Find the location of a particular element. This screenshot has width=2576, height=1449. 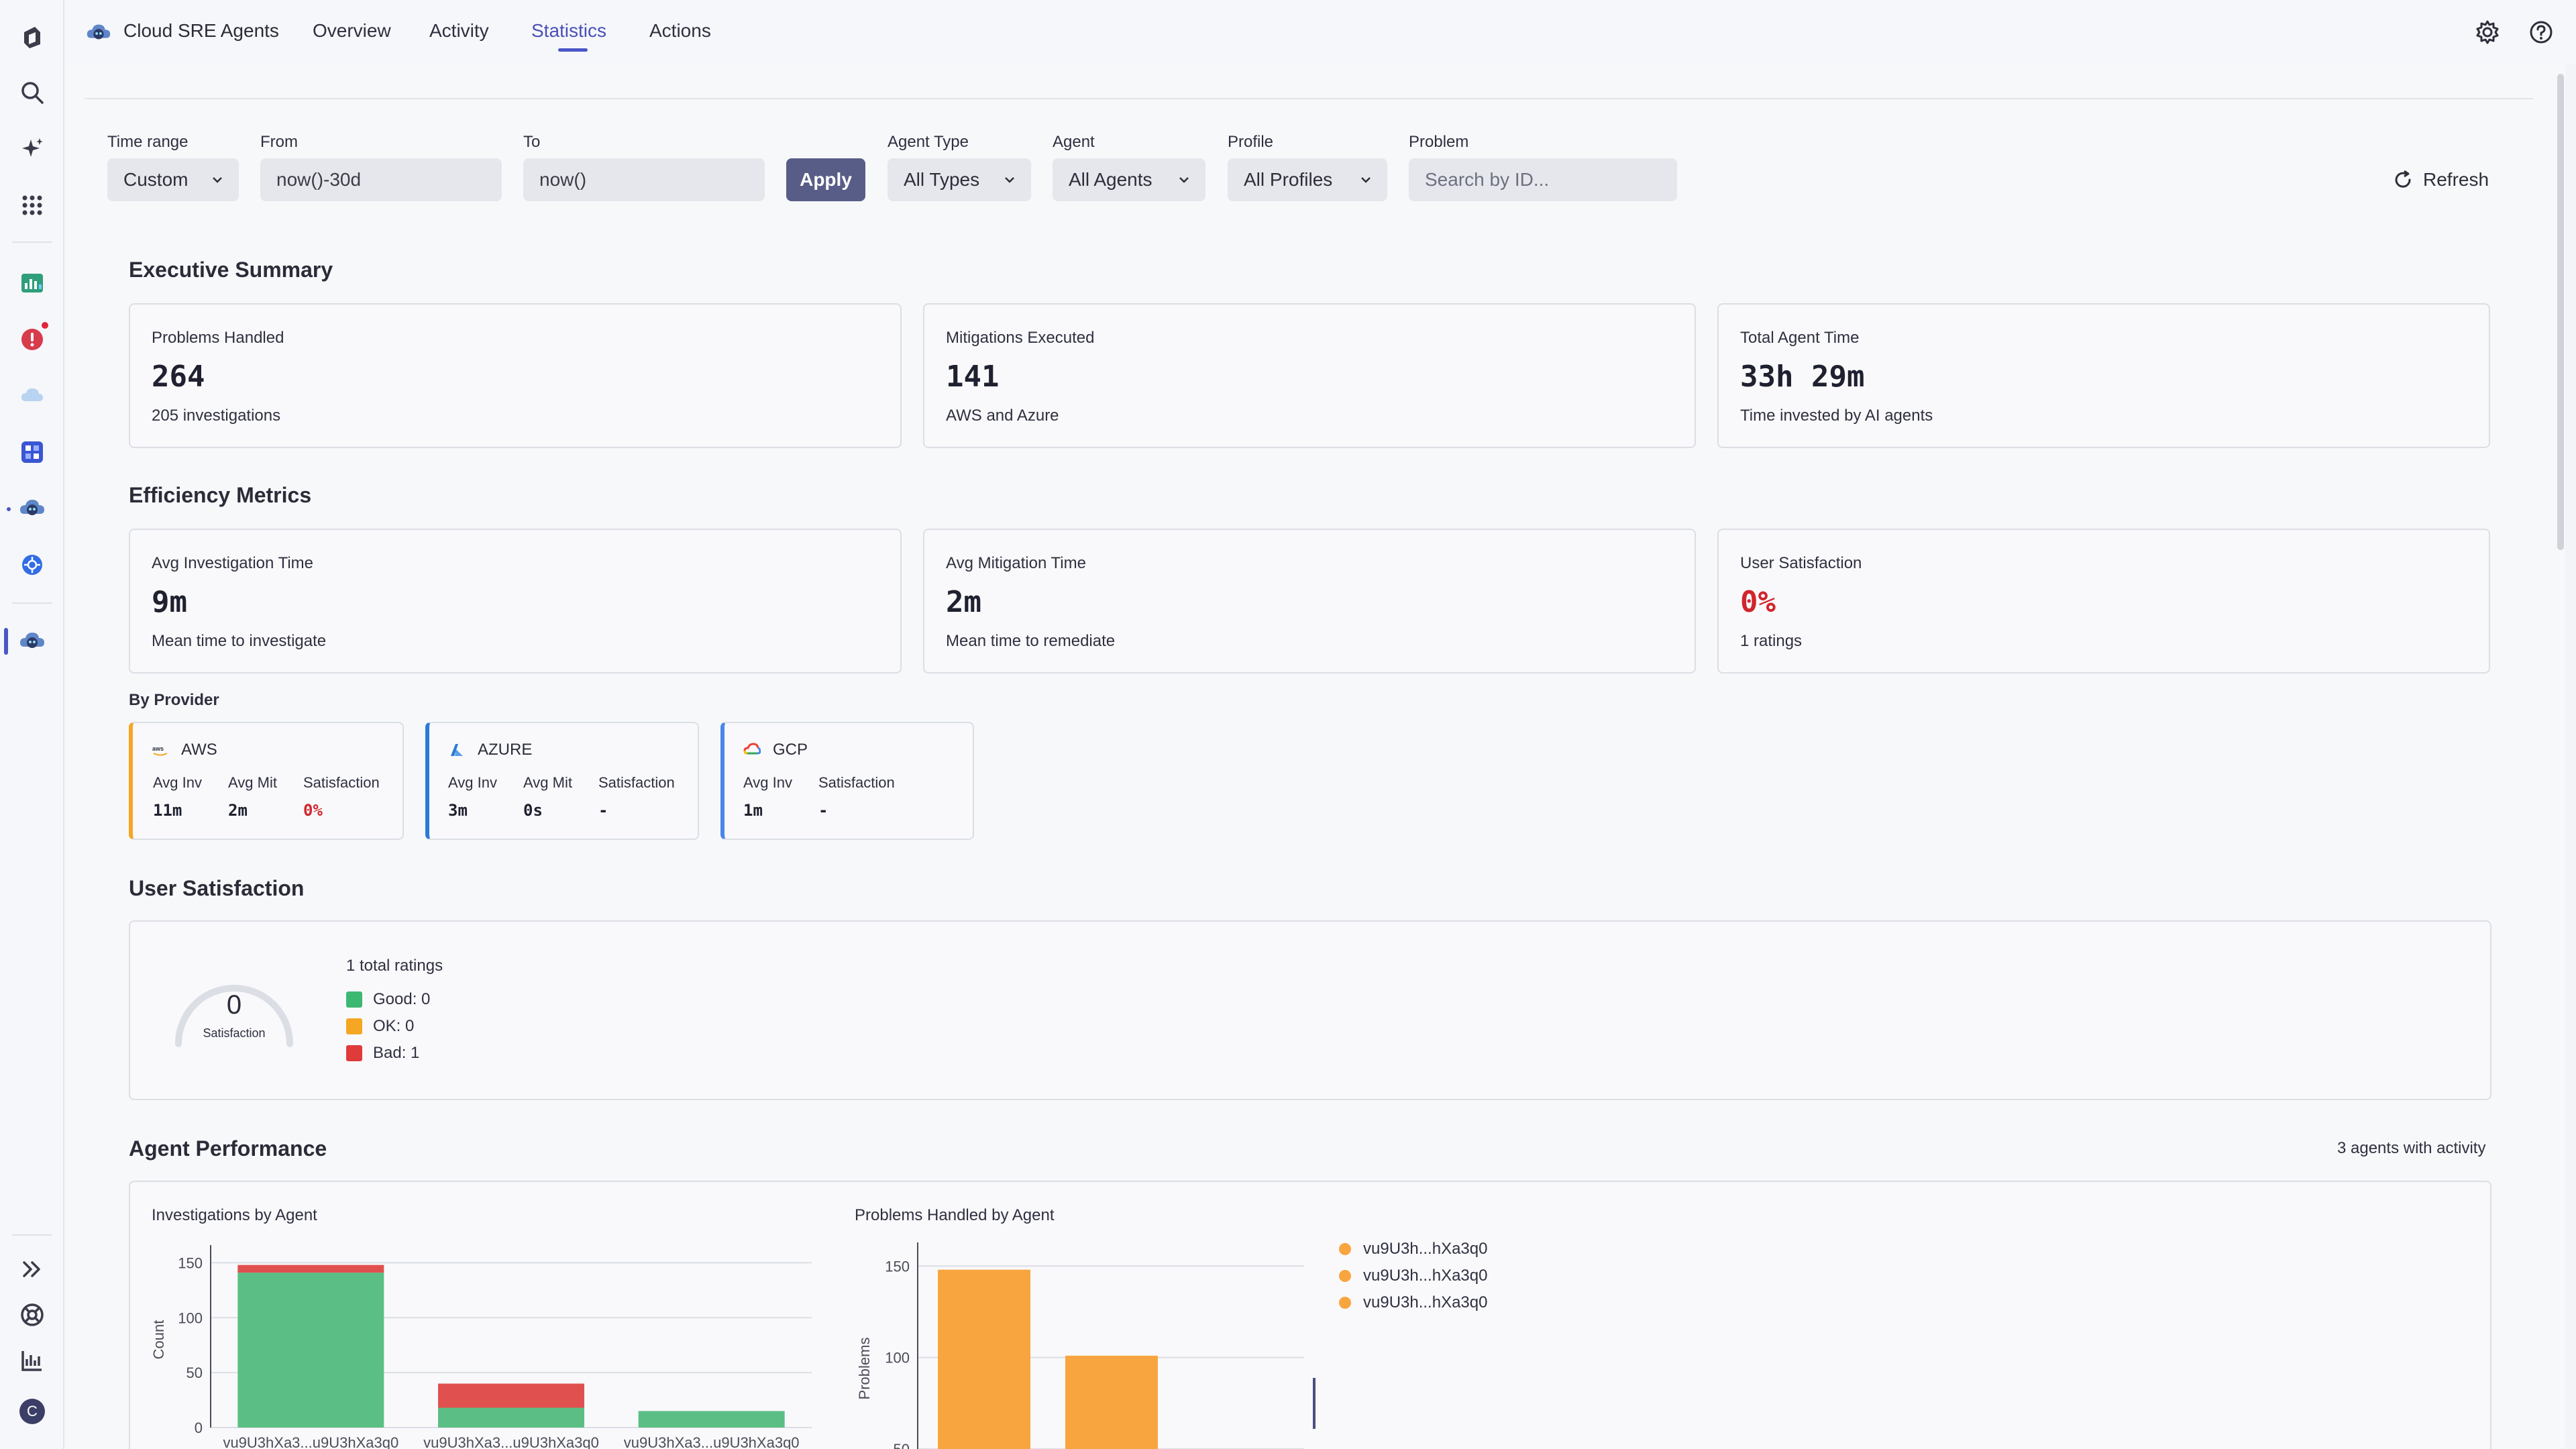

card-subtext: Mean time to remediate is located at coordinates (1031, 641).